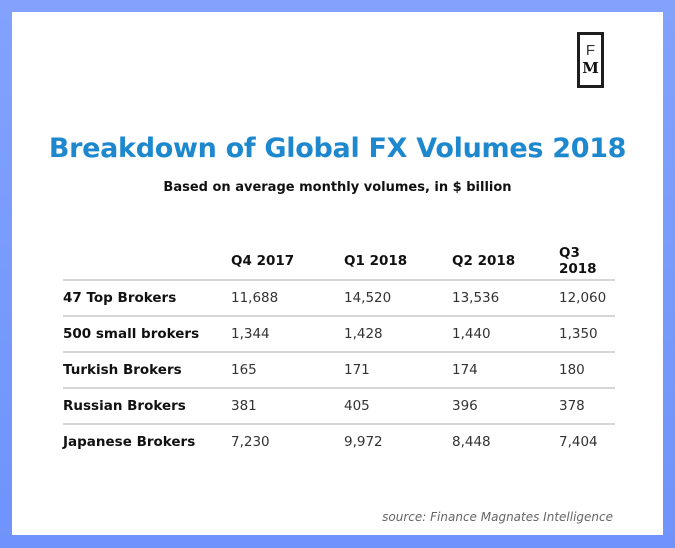 Image resolution: width=675 pixels, height=548 pixels. I want to click on cell-value: 11,688, so click(255, 298).